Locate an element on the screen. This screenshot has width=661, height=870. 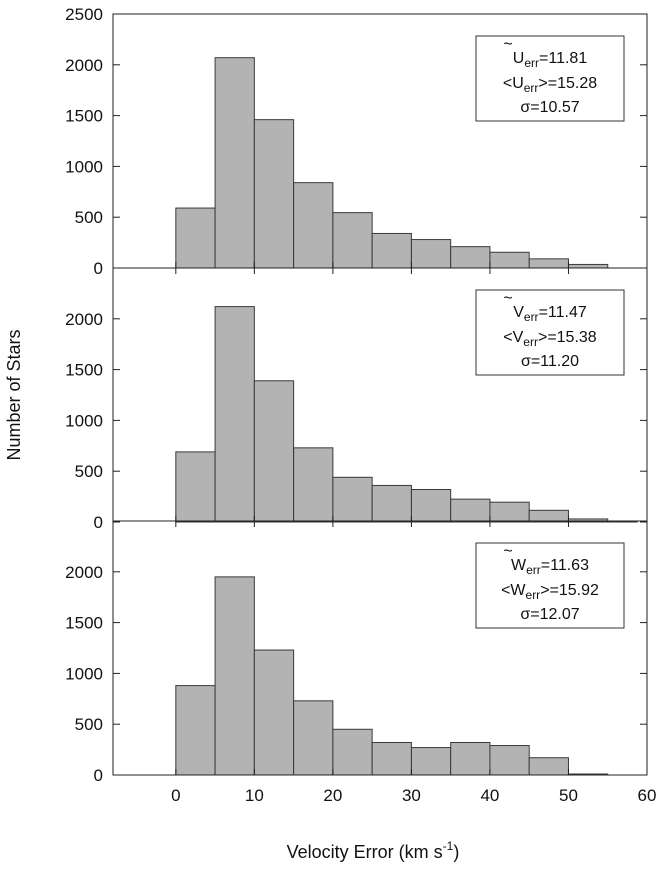
median-label: Uerr=11.81 is located at coordinates (550, 60).